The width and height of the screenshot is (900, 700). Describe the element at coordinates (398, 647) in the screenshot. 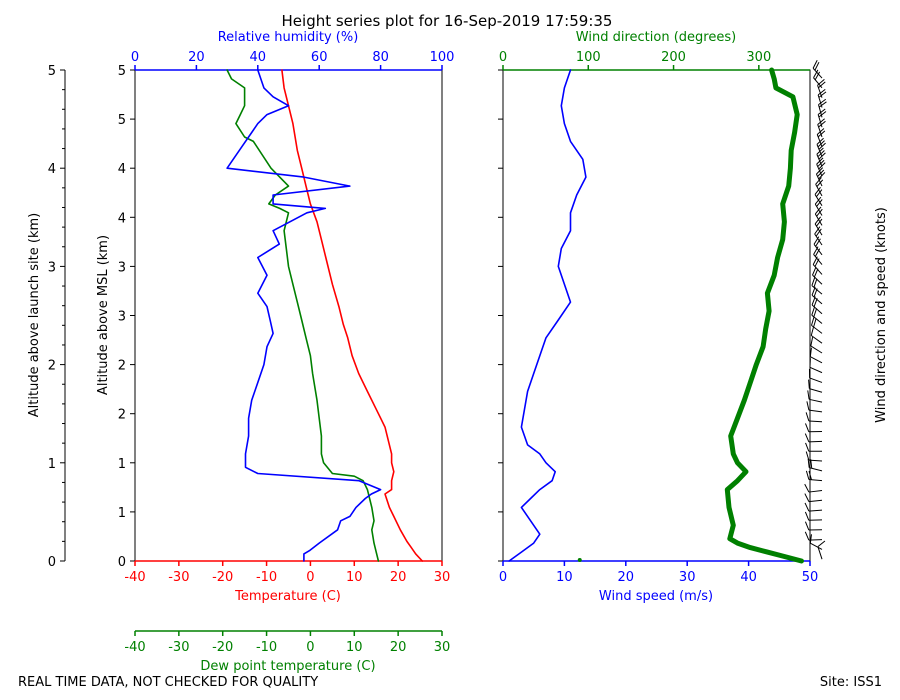

I see `dew-tick-label: 20` at that location.